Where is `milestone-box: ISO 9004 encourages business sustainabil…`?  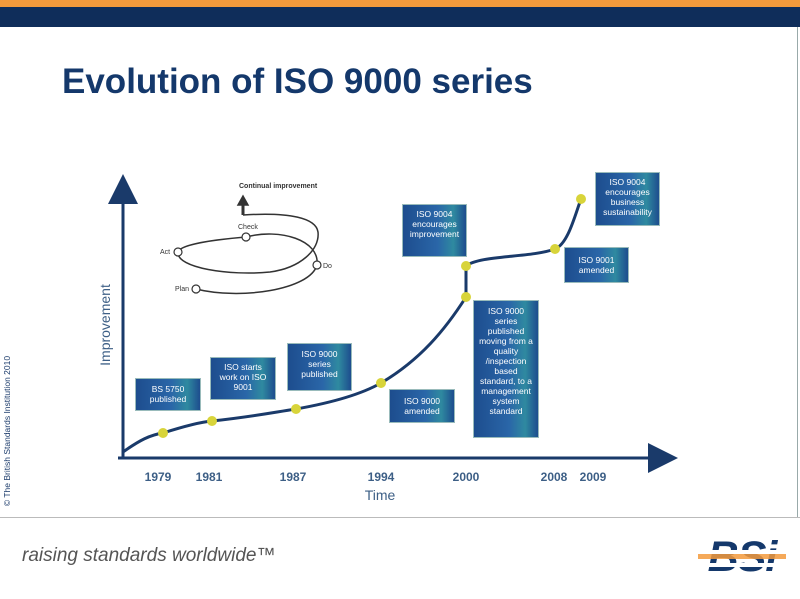 milestone-box: ISO 9004 encourages business sustainabil… is located at coordinates (627, 199).